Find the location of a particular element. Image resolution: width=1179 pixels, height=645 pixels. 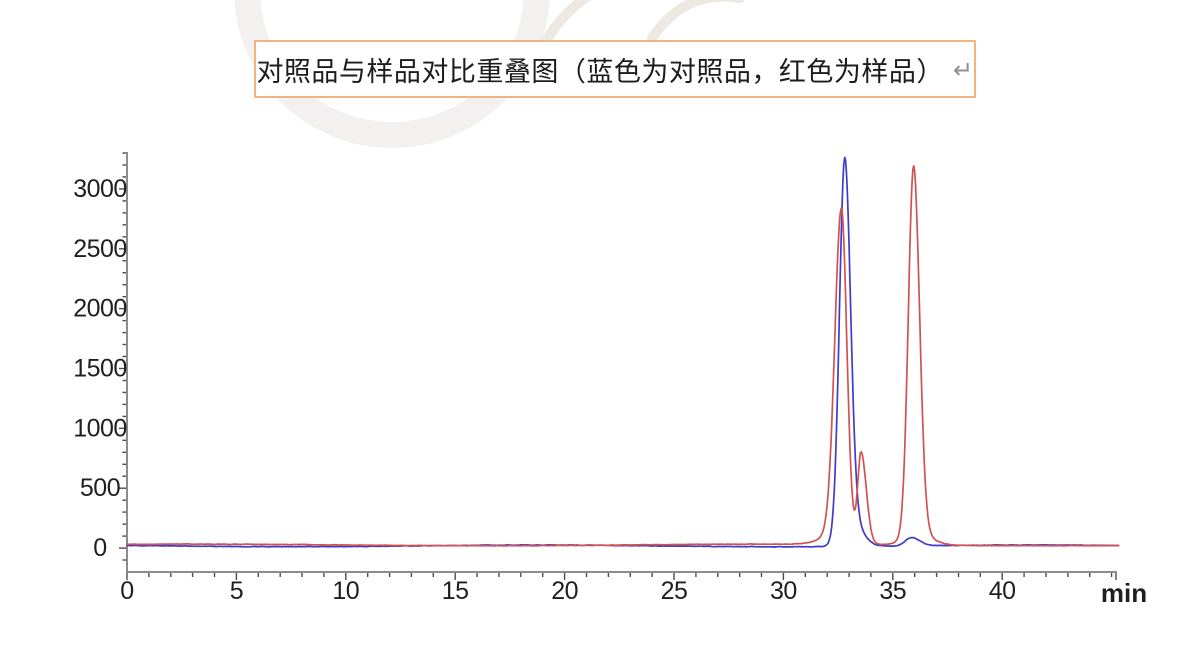

y-tick-label: 1000 is located at coordinates (100, 428).